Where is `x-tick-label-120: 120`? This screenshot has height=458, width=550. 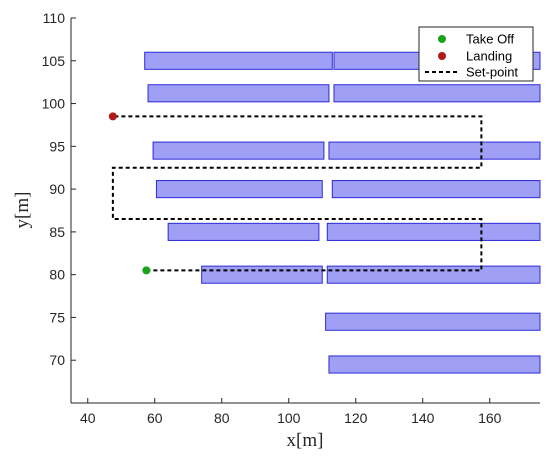 x-tick-label-120: 120 is located at coordinates (356, 418).